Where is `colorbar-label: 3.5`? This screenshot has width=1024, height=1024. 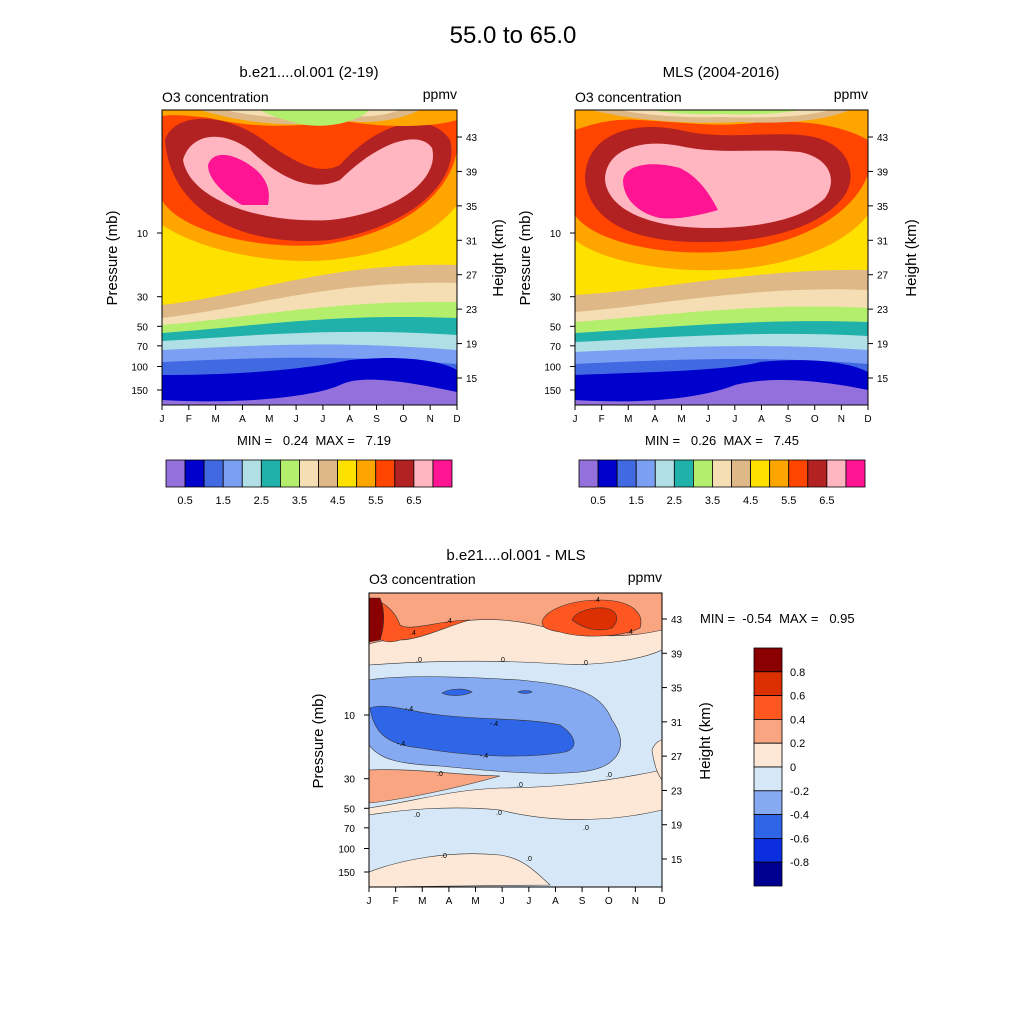
colorbar-label: 3.5 is located at coordinates (712, 501).